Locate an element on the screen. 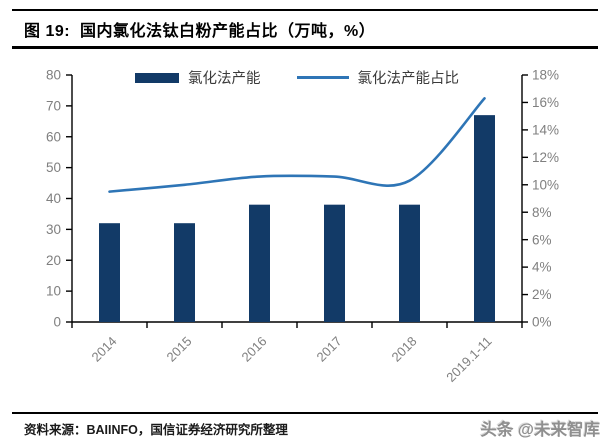 This screenshot has height=445, width=608. y-right-tick-label: 4% is located at coordinates (542, 267).